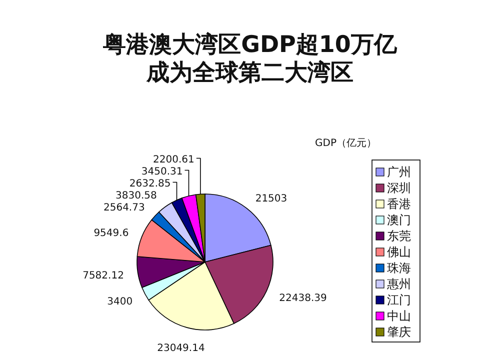  I want to click on data-label: 2200.61, so click(173, 160).